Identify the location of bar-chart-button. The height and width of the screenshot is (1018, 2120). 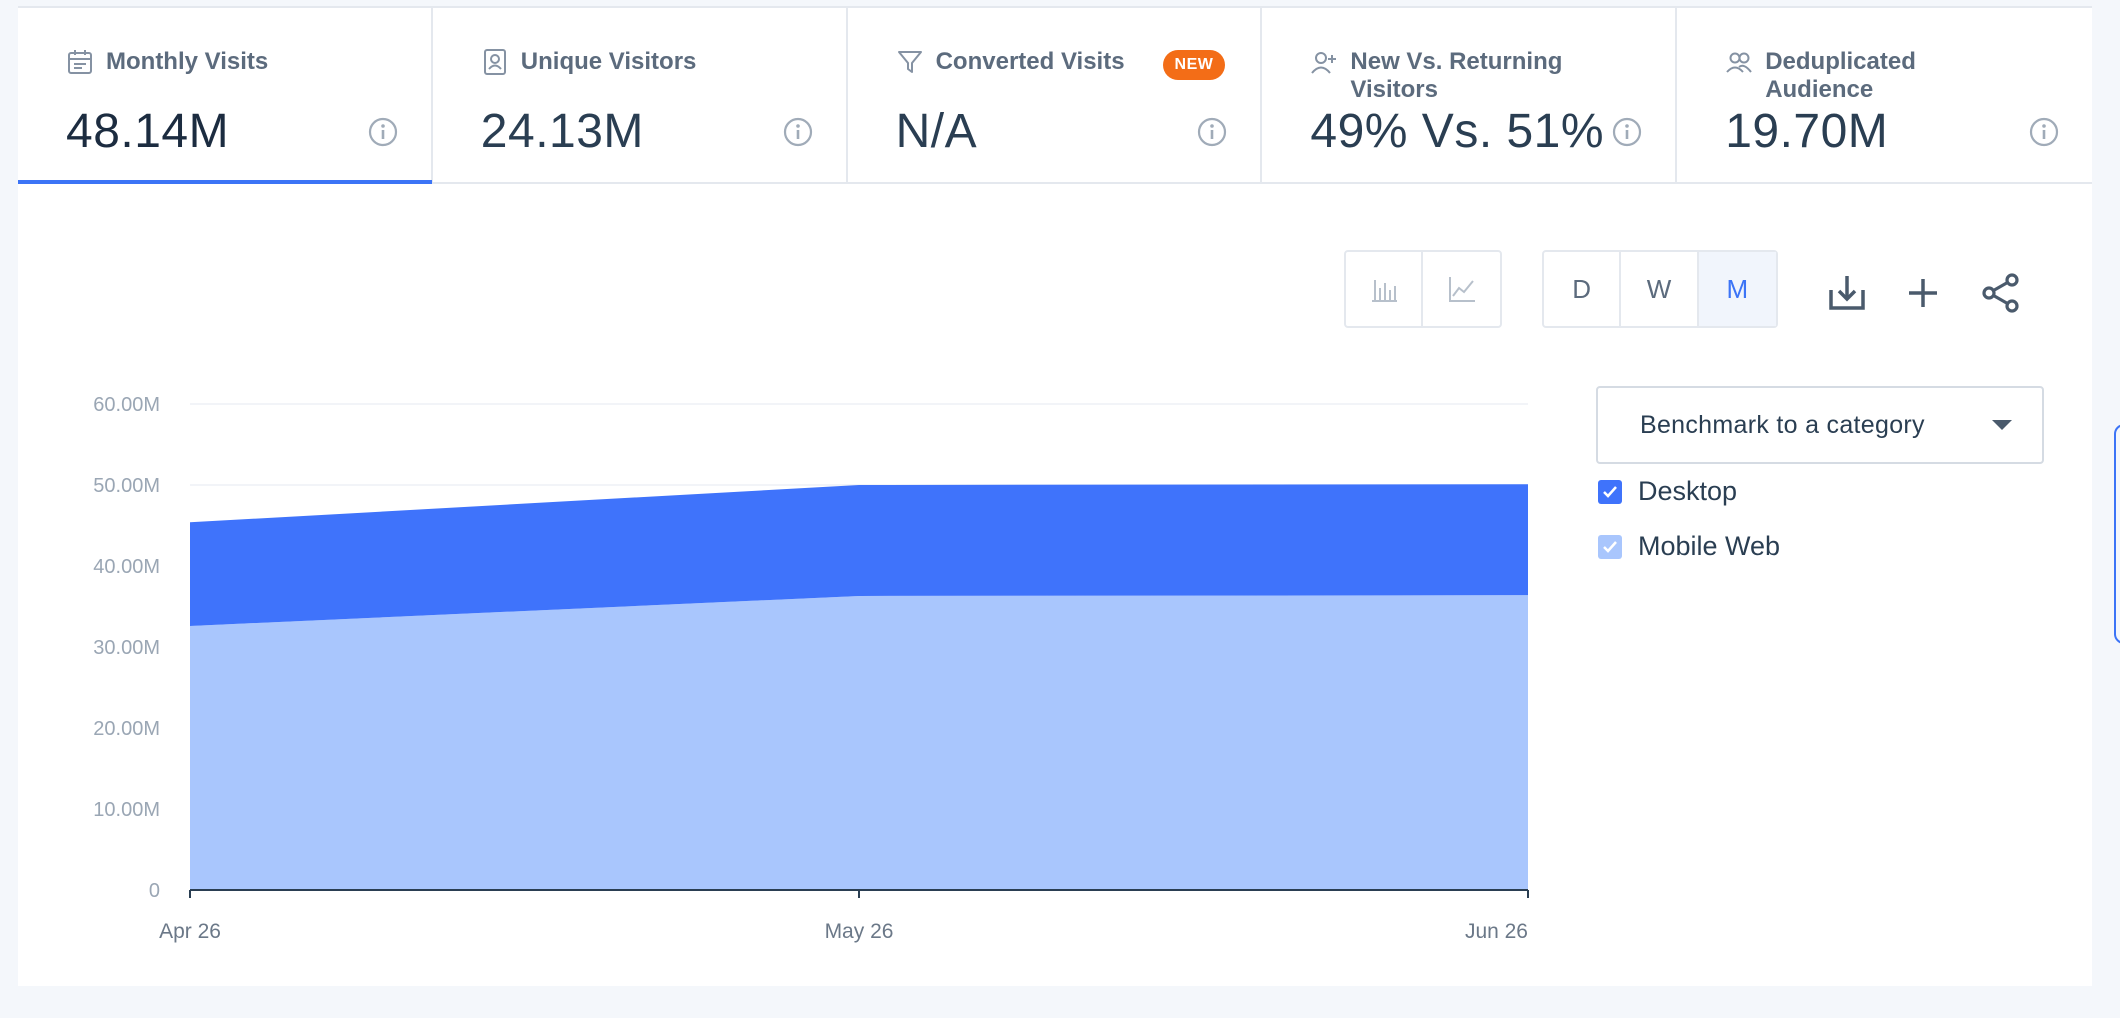
(1385, 289).